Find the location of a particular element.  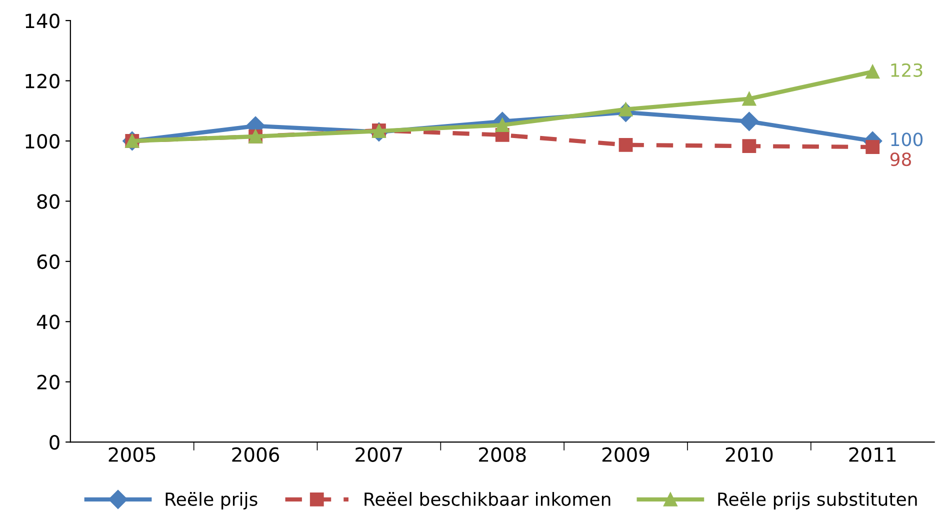

y-tick-label: 100 is located at coordinates (43, 141).